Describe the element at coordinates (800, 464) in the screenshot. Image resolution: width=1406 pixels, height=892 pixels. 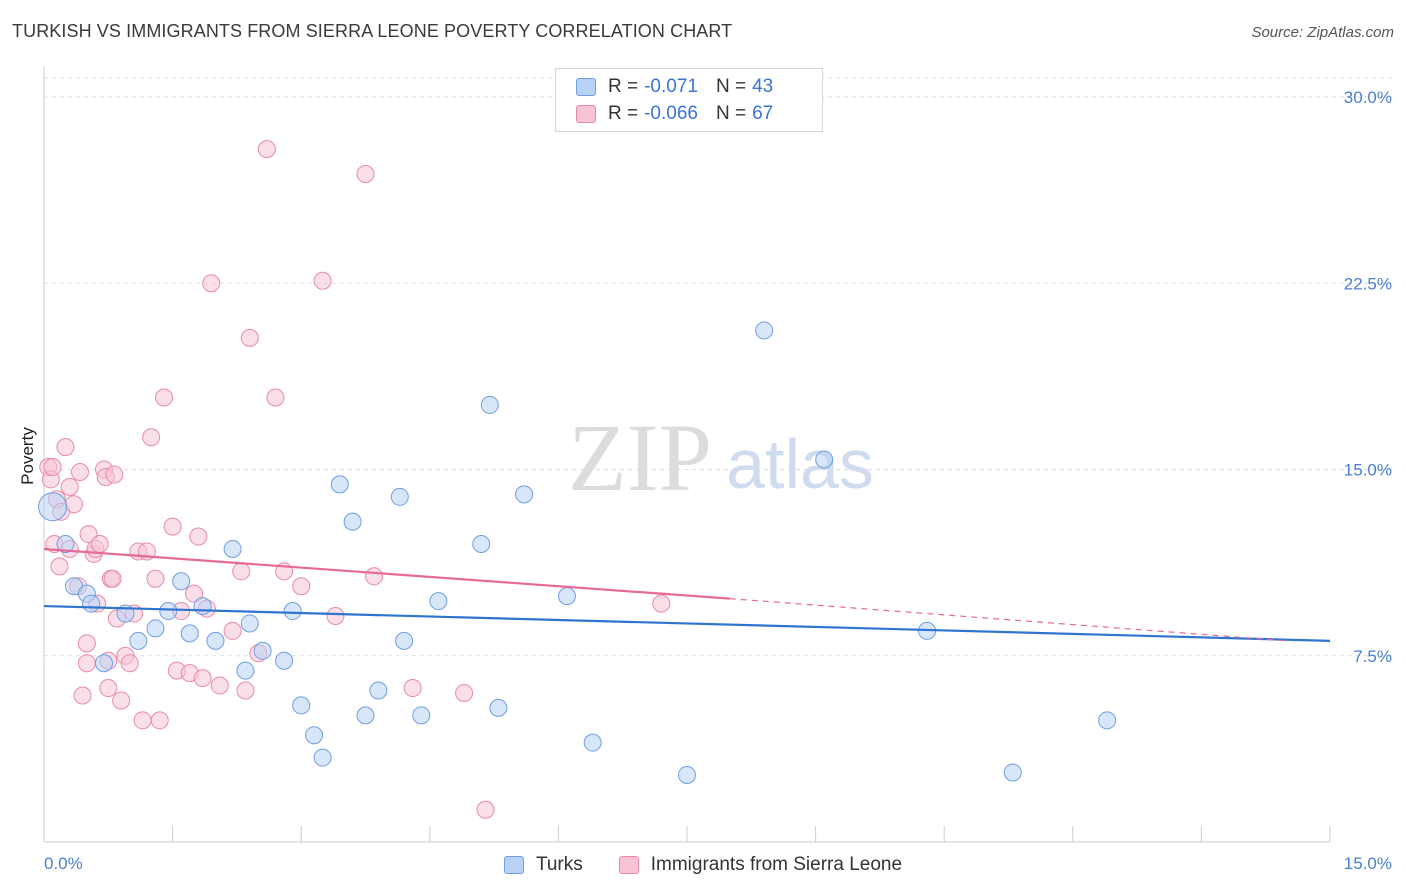
I see `watermark-atlas: atlas` at that location.